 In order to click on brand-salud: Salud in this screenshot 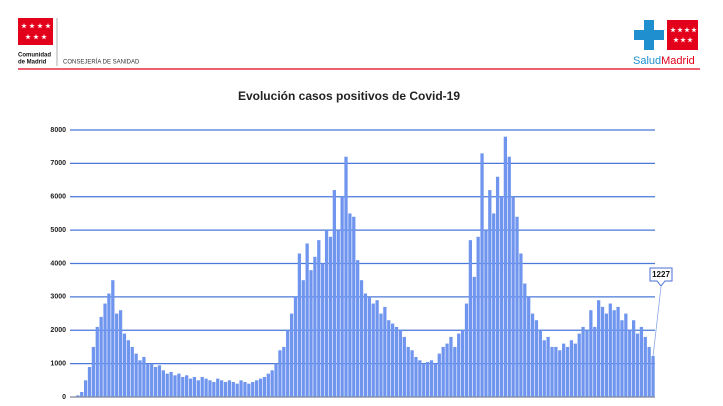, I will do `click(647, 61)`.